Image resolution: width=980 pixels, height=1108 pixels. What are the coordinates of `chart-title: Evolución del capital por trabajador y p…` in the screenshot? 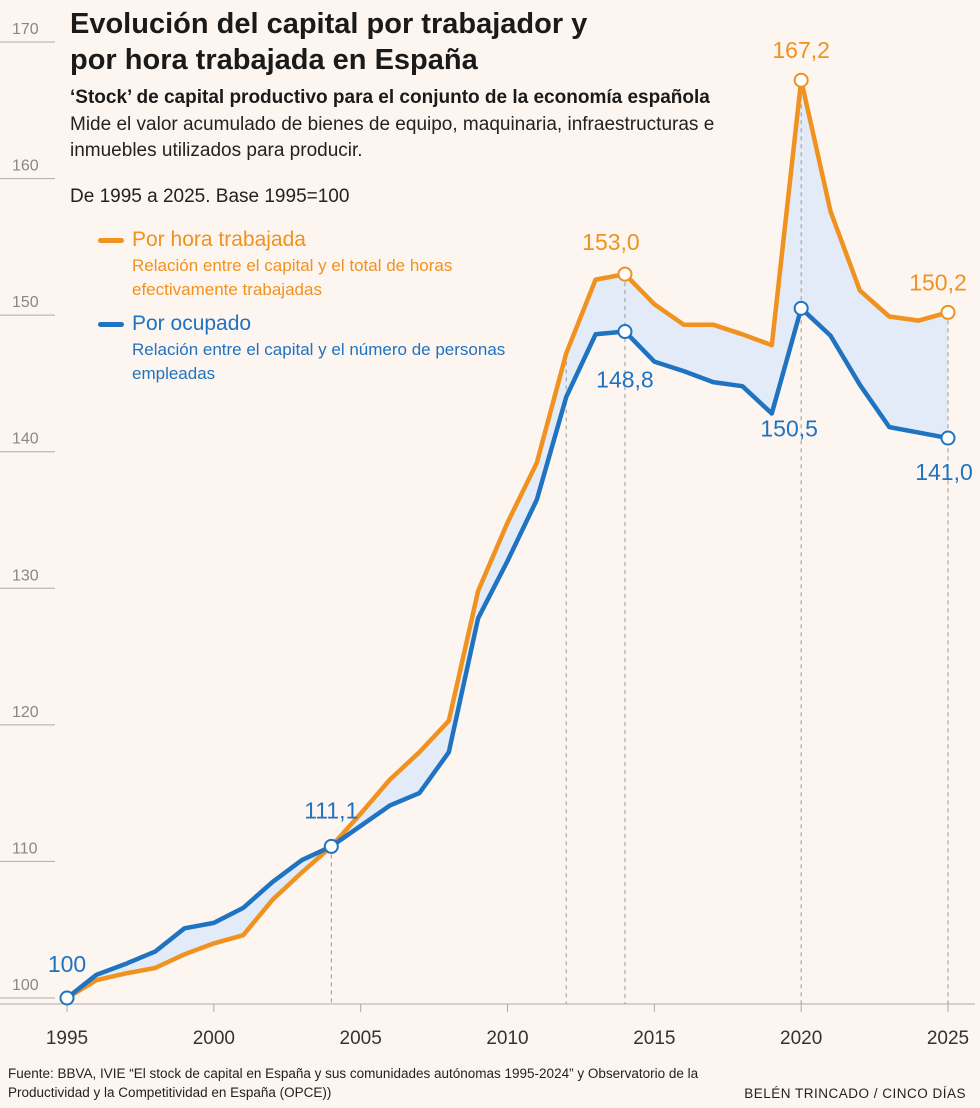 It's located at (329, 42).